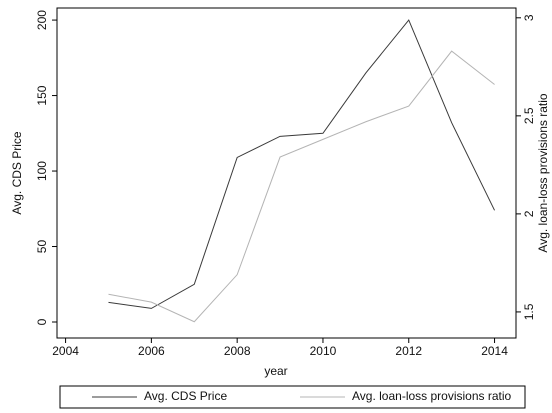 The width and height of the screenshot is (552, 413). I want to click on y2-tick-label: 3, so click(529, 17).